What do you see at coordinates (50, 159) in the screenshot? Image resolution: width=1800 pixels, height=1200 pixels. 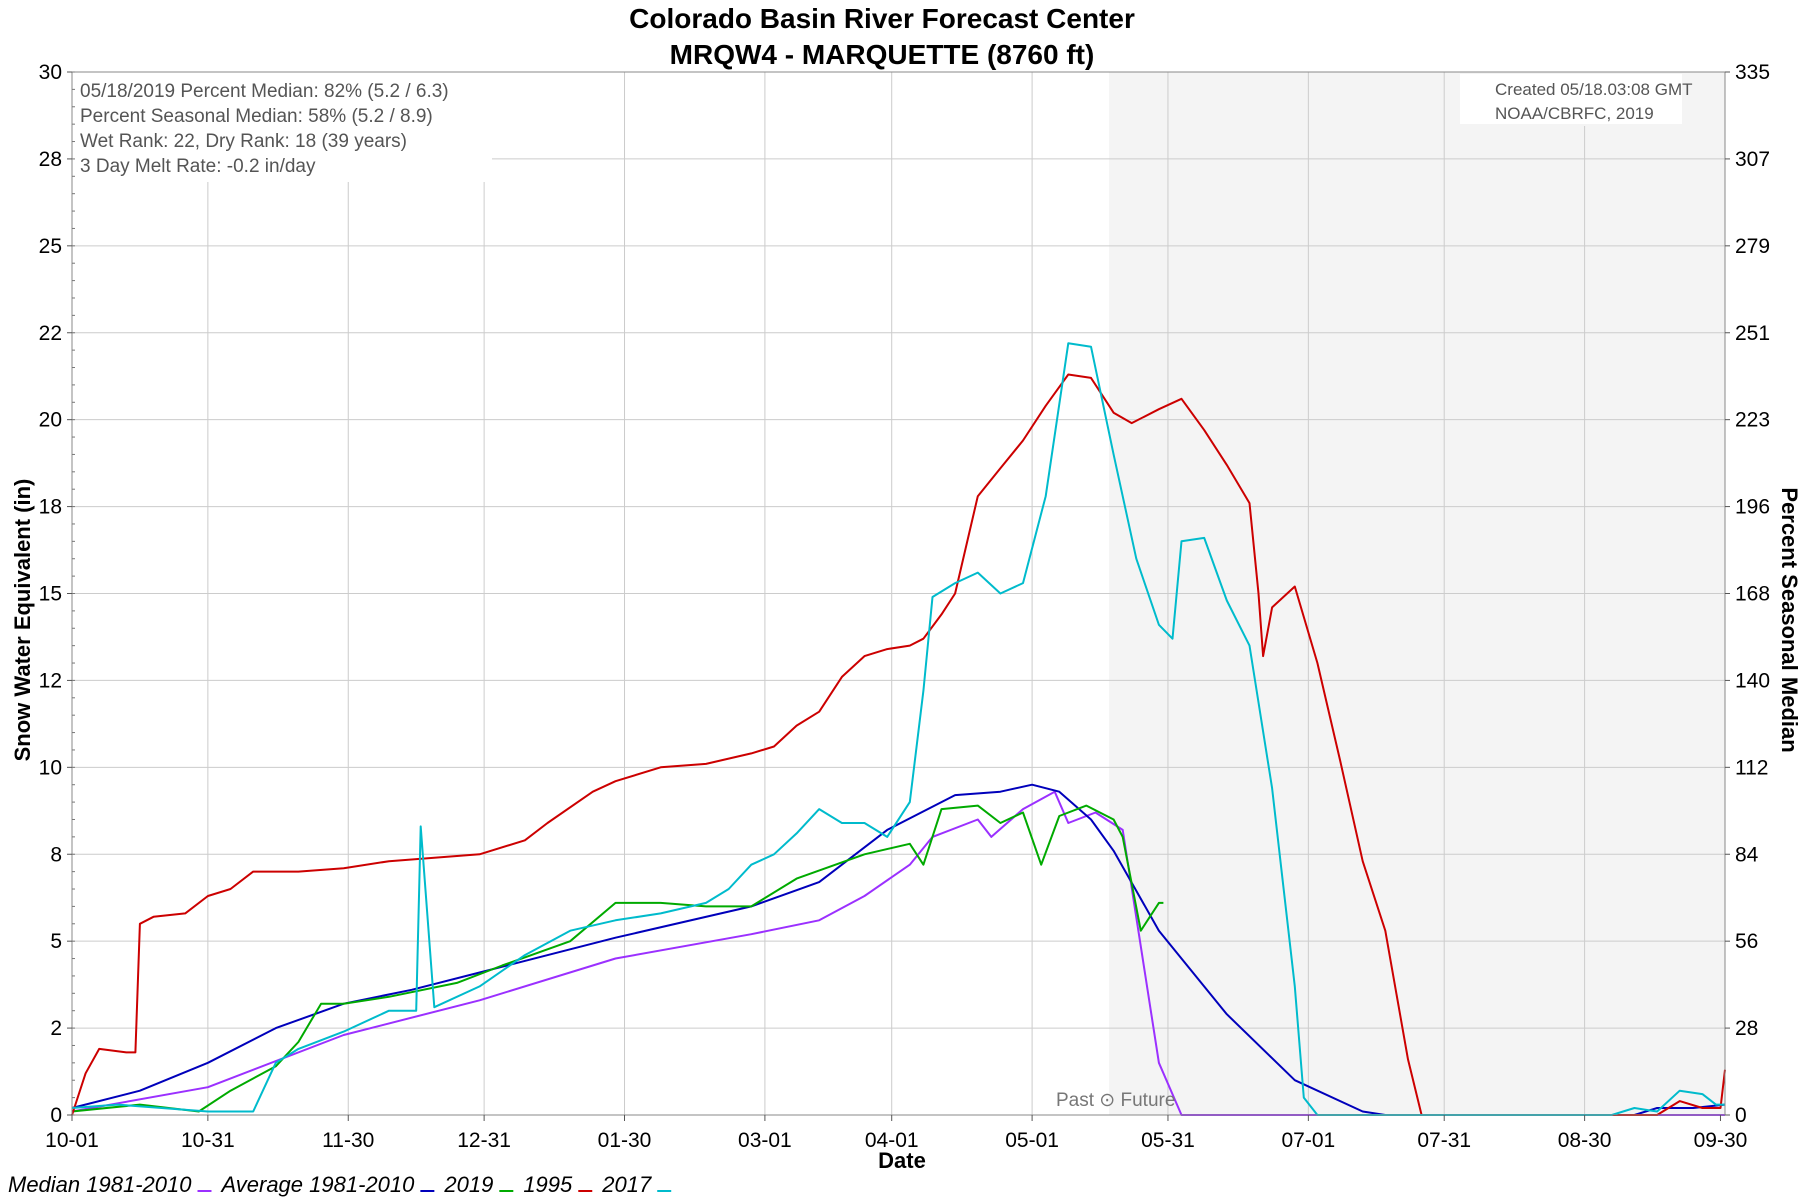 I see `y-tick-label: 28` at bounding box center [50, 159].